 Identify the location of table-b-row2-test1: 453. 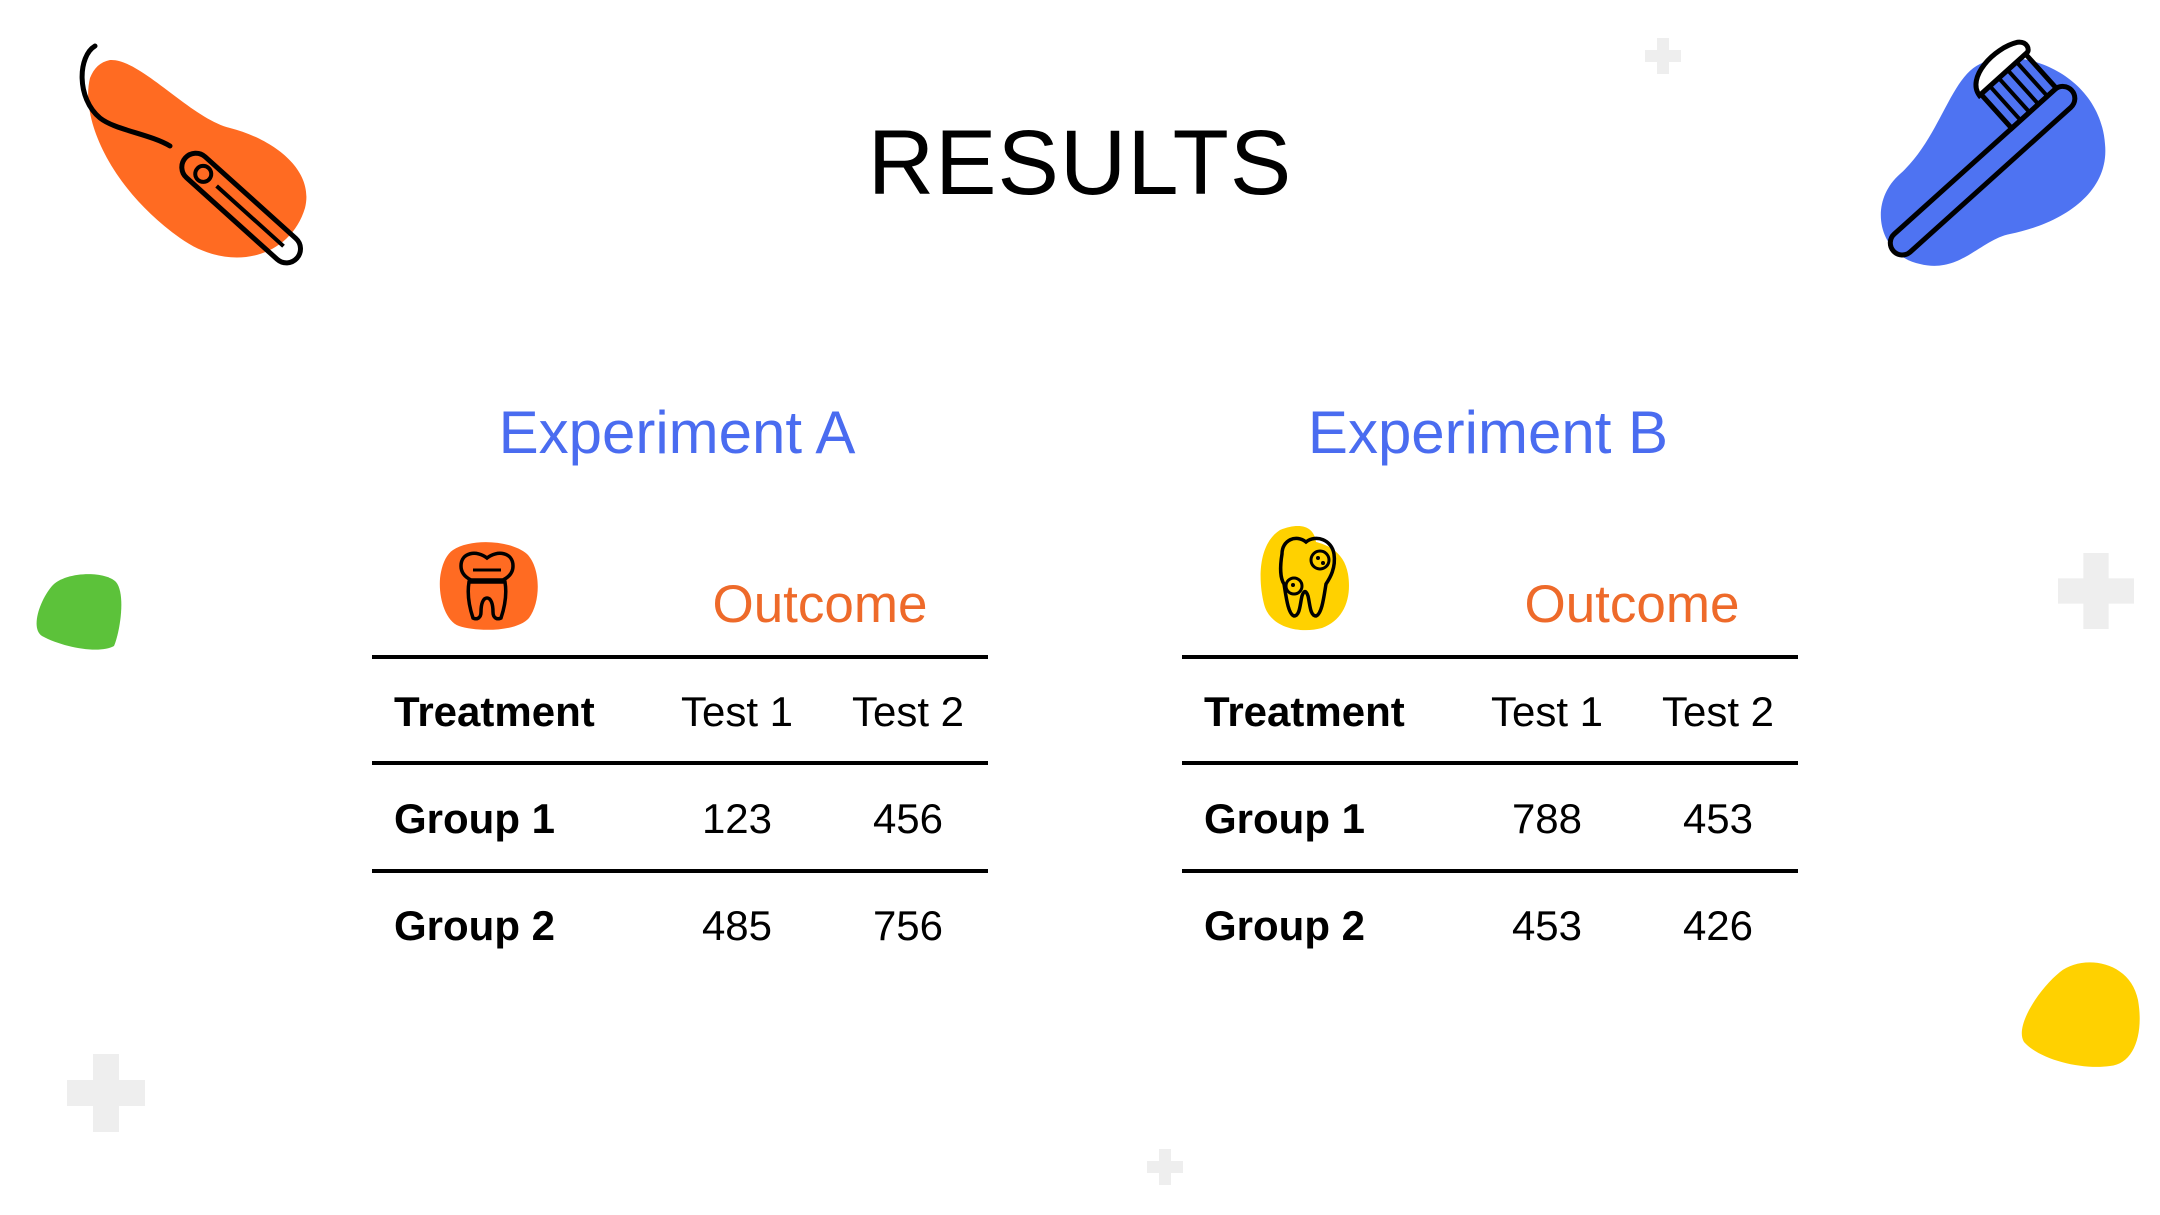
(1547, 925).